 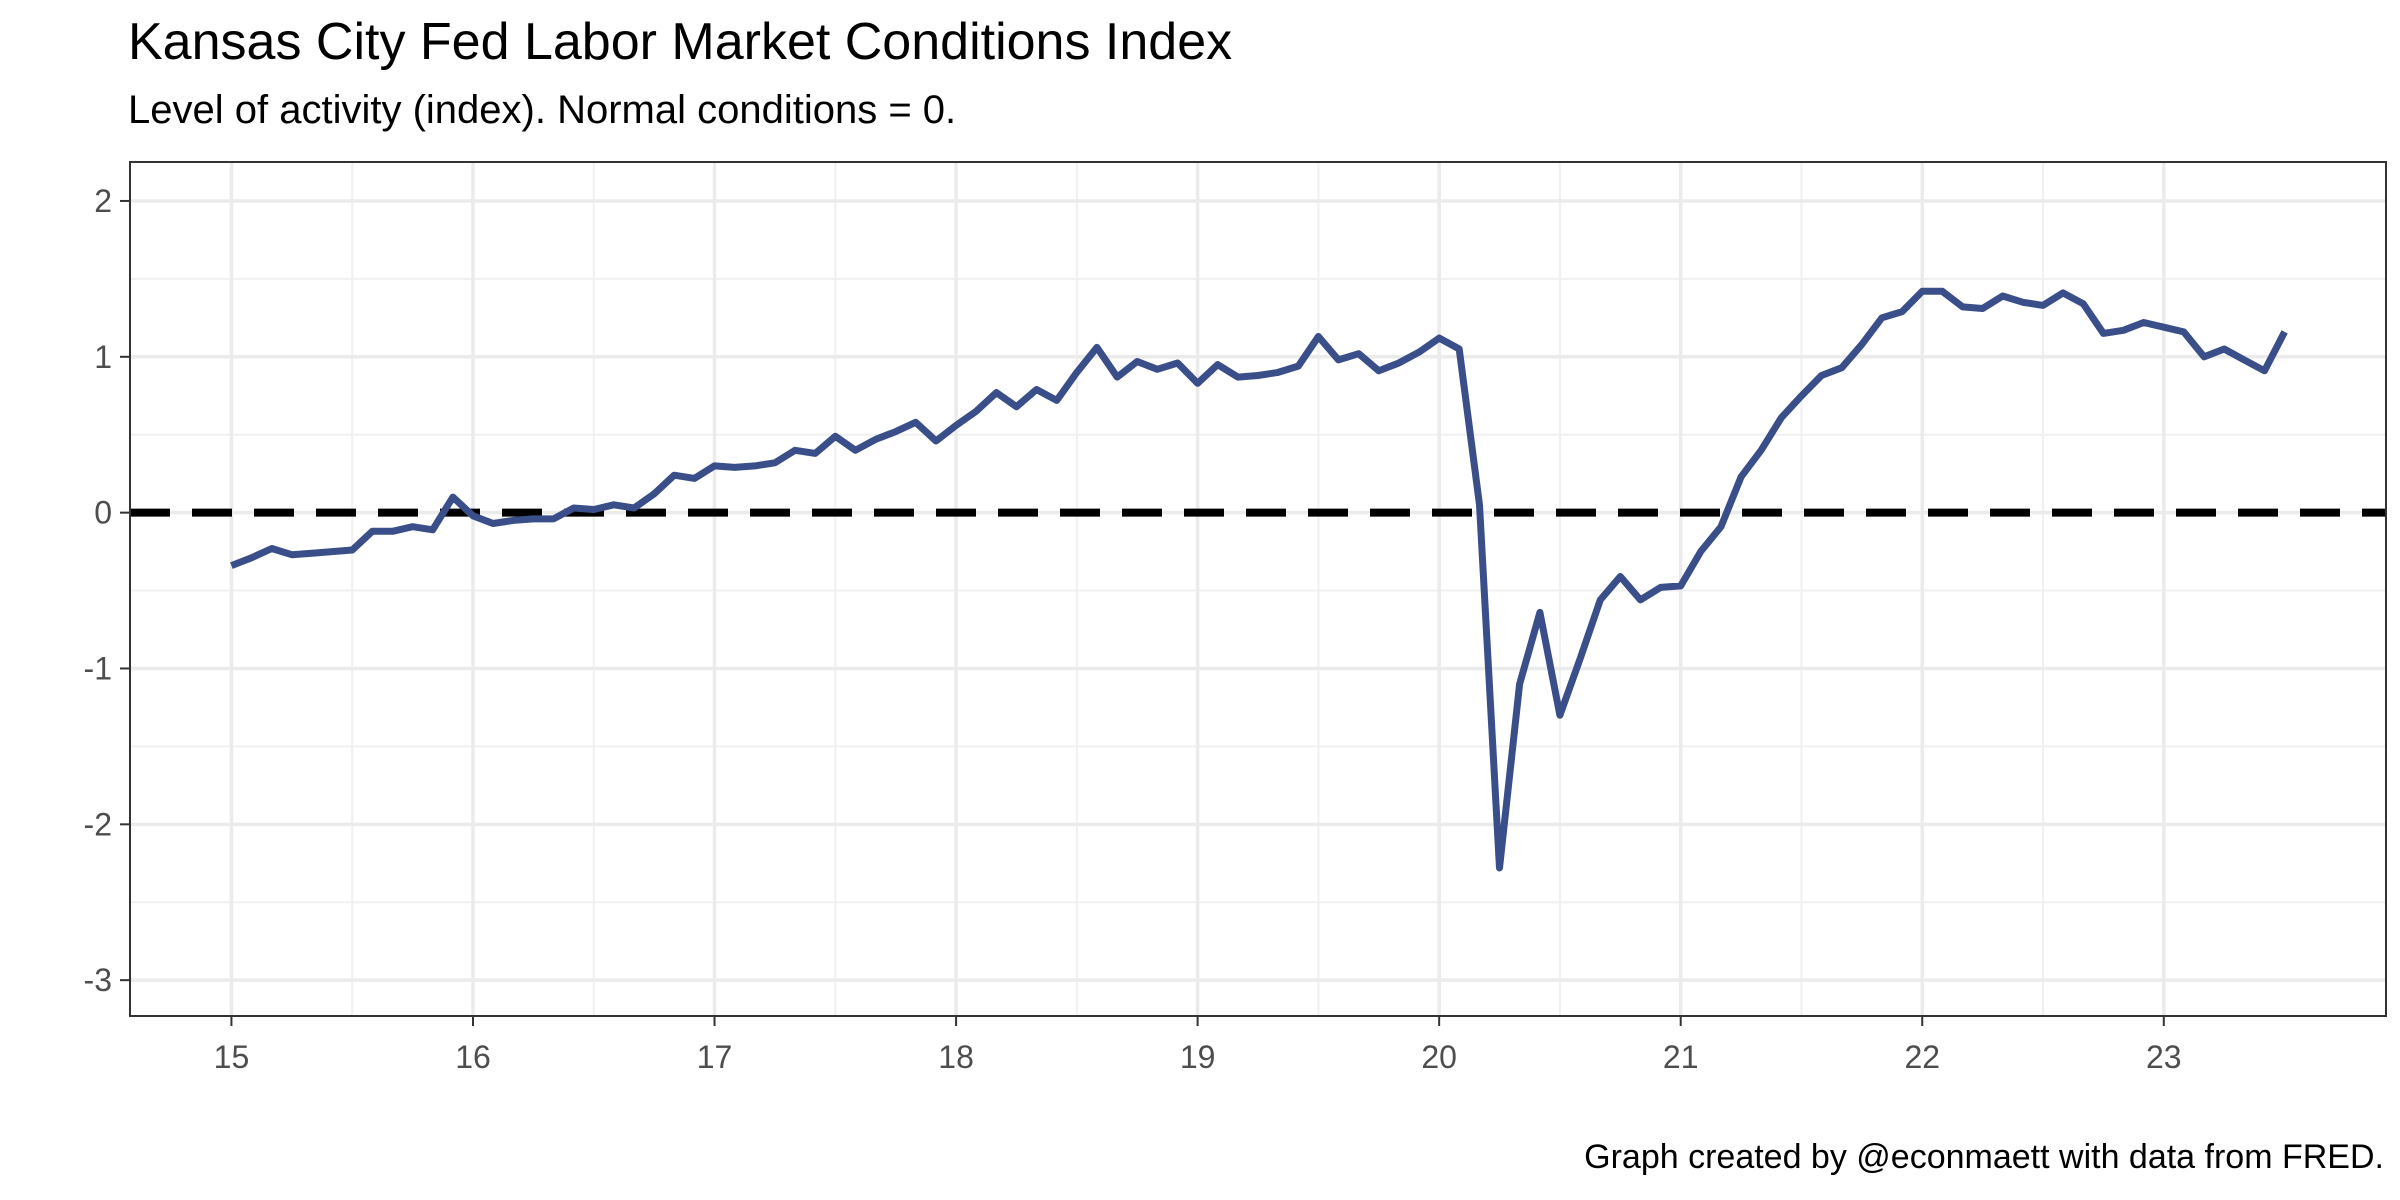 What do you see at coordinates (98, 668) in the screenshot?
I see `y-tick-label: -1` at bounding box center [98, 668].